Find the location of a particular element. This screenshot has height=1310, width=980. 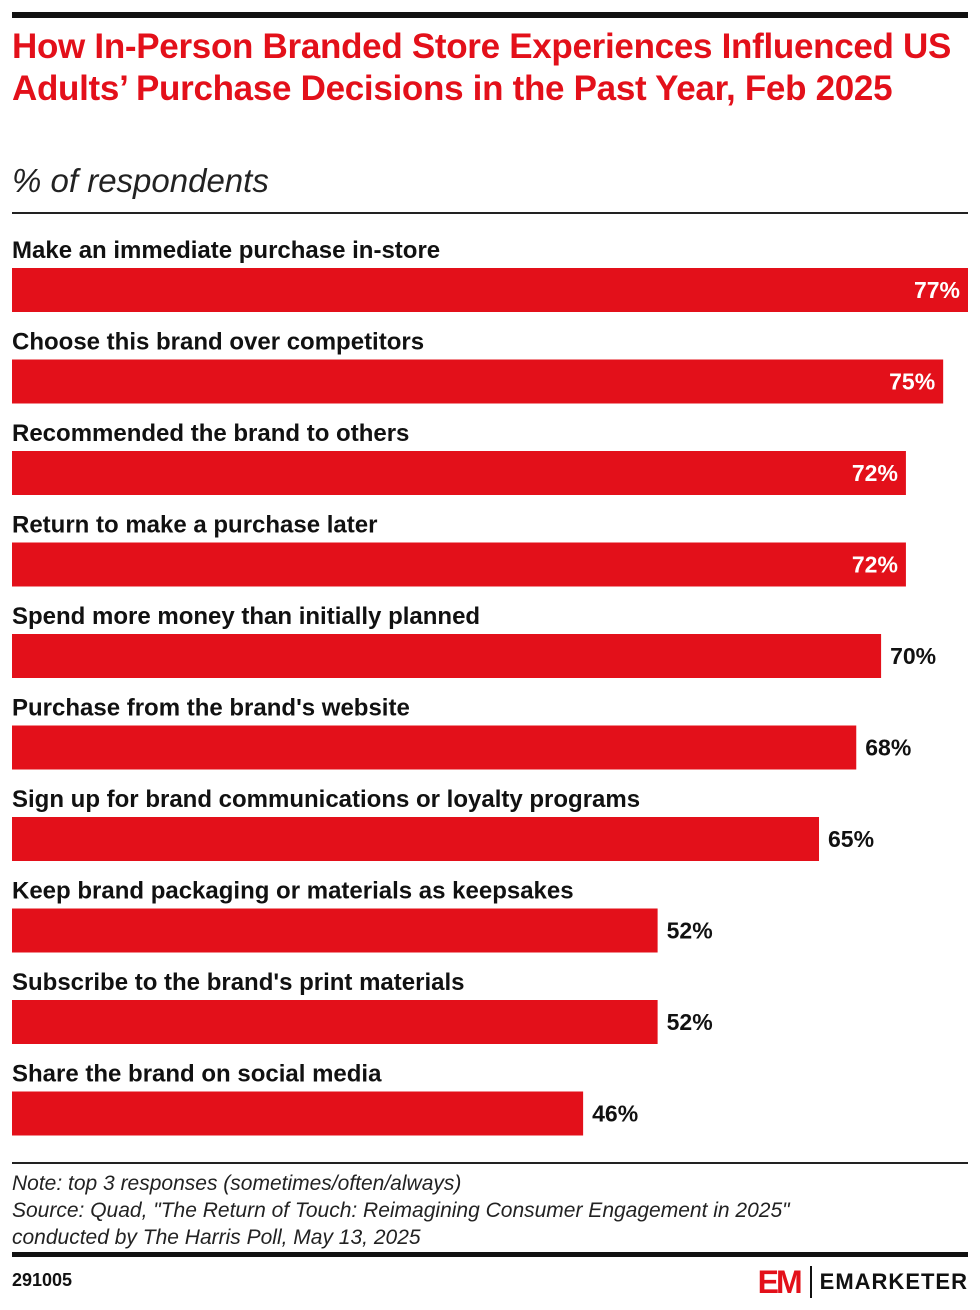

category-label: Return to make a purchase later is located at coordinates (194, 525).